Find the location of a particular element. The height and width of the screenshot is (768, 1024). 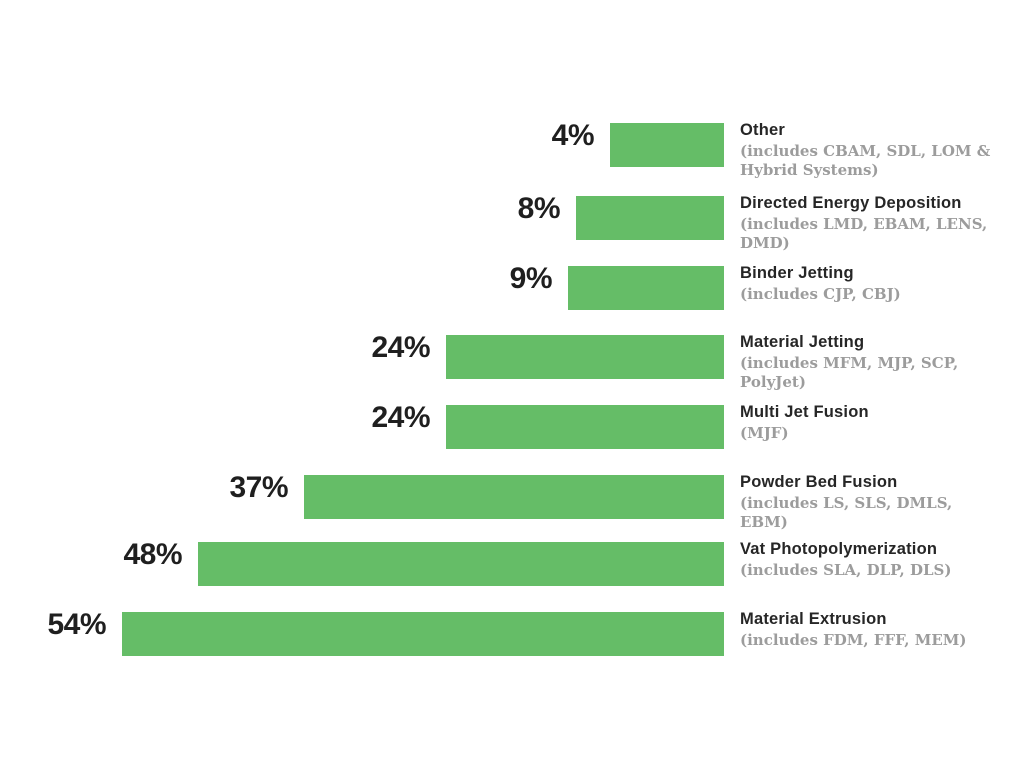

category-subtitle: (MJF) is located at coordinates (764, 433).